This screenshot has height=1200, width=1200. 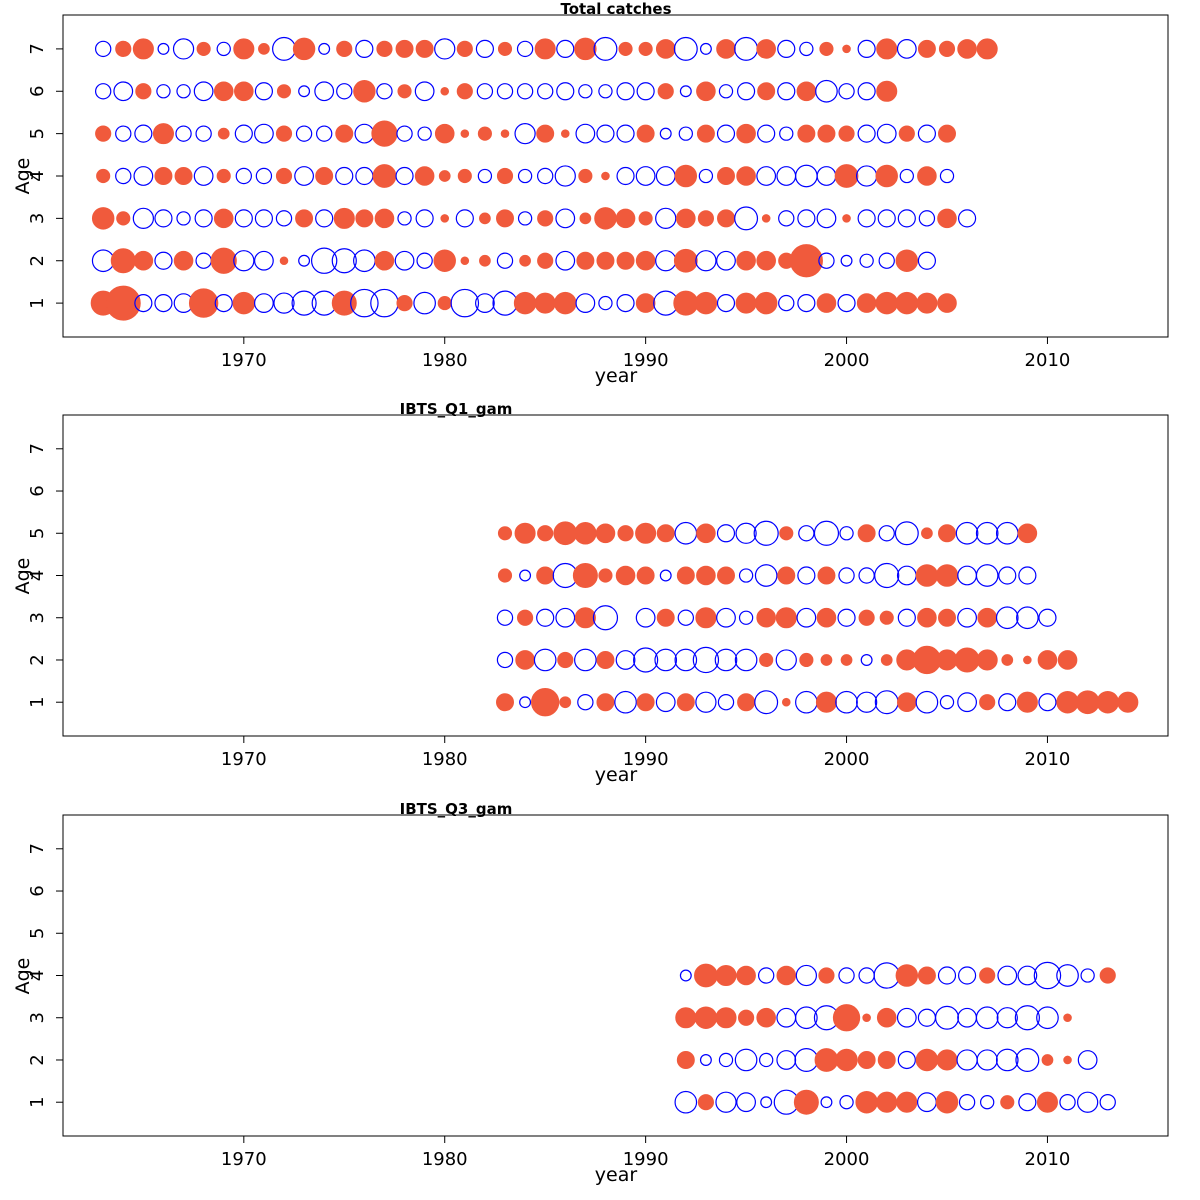 I want to click on x-tick-label: 2000, so click(x=847, y=1159).